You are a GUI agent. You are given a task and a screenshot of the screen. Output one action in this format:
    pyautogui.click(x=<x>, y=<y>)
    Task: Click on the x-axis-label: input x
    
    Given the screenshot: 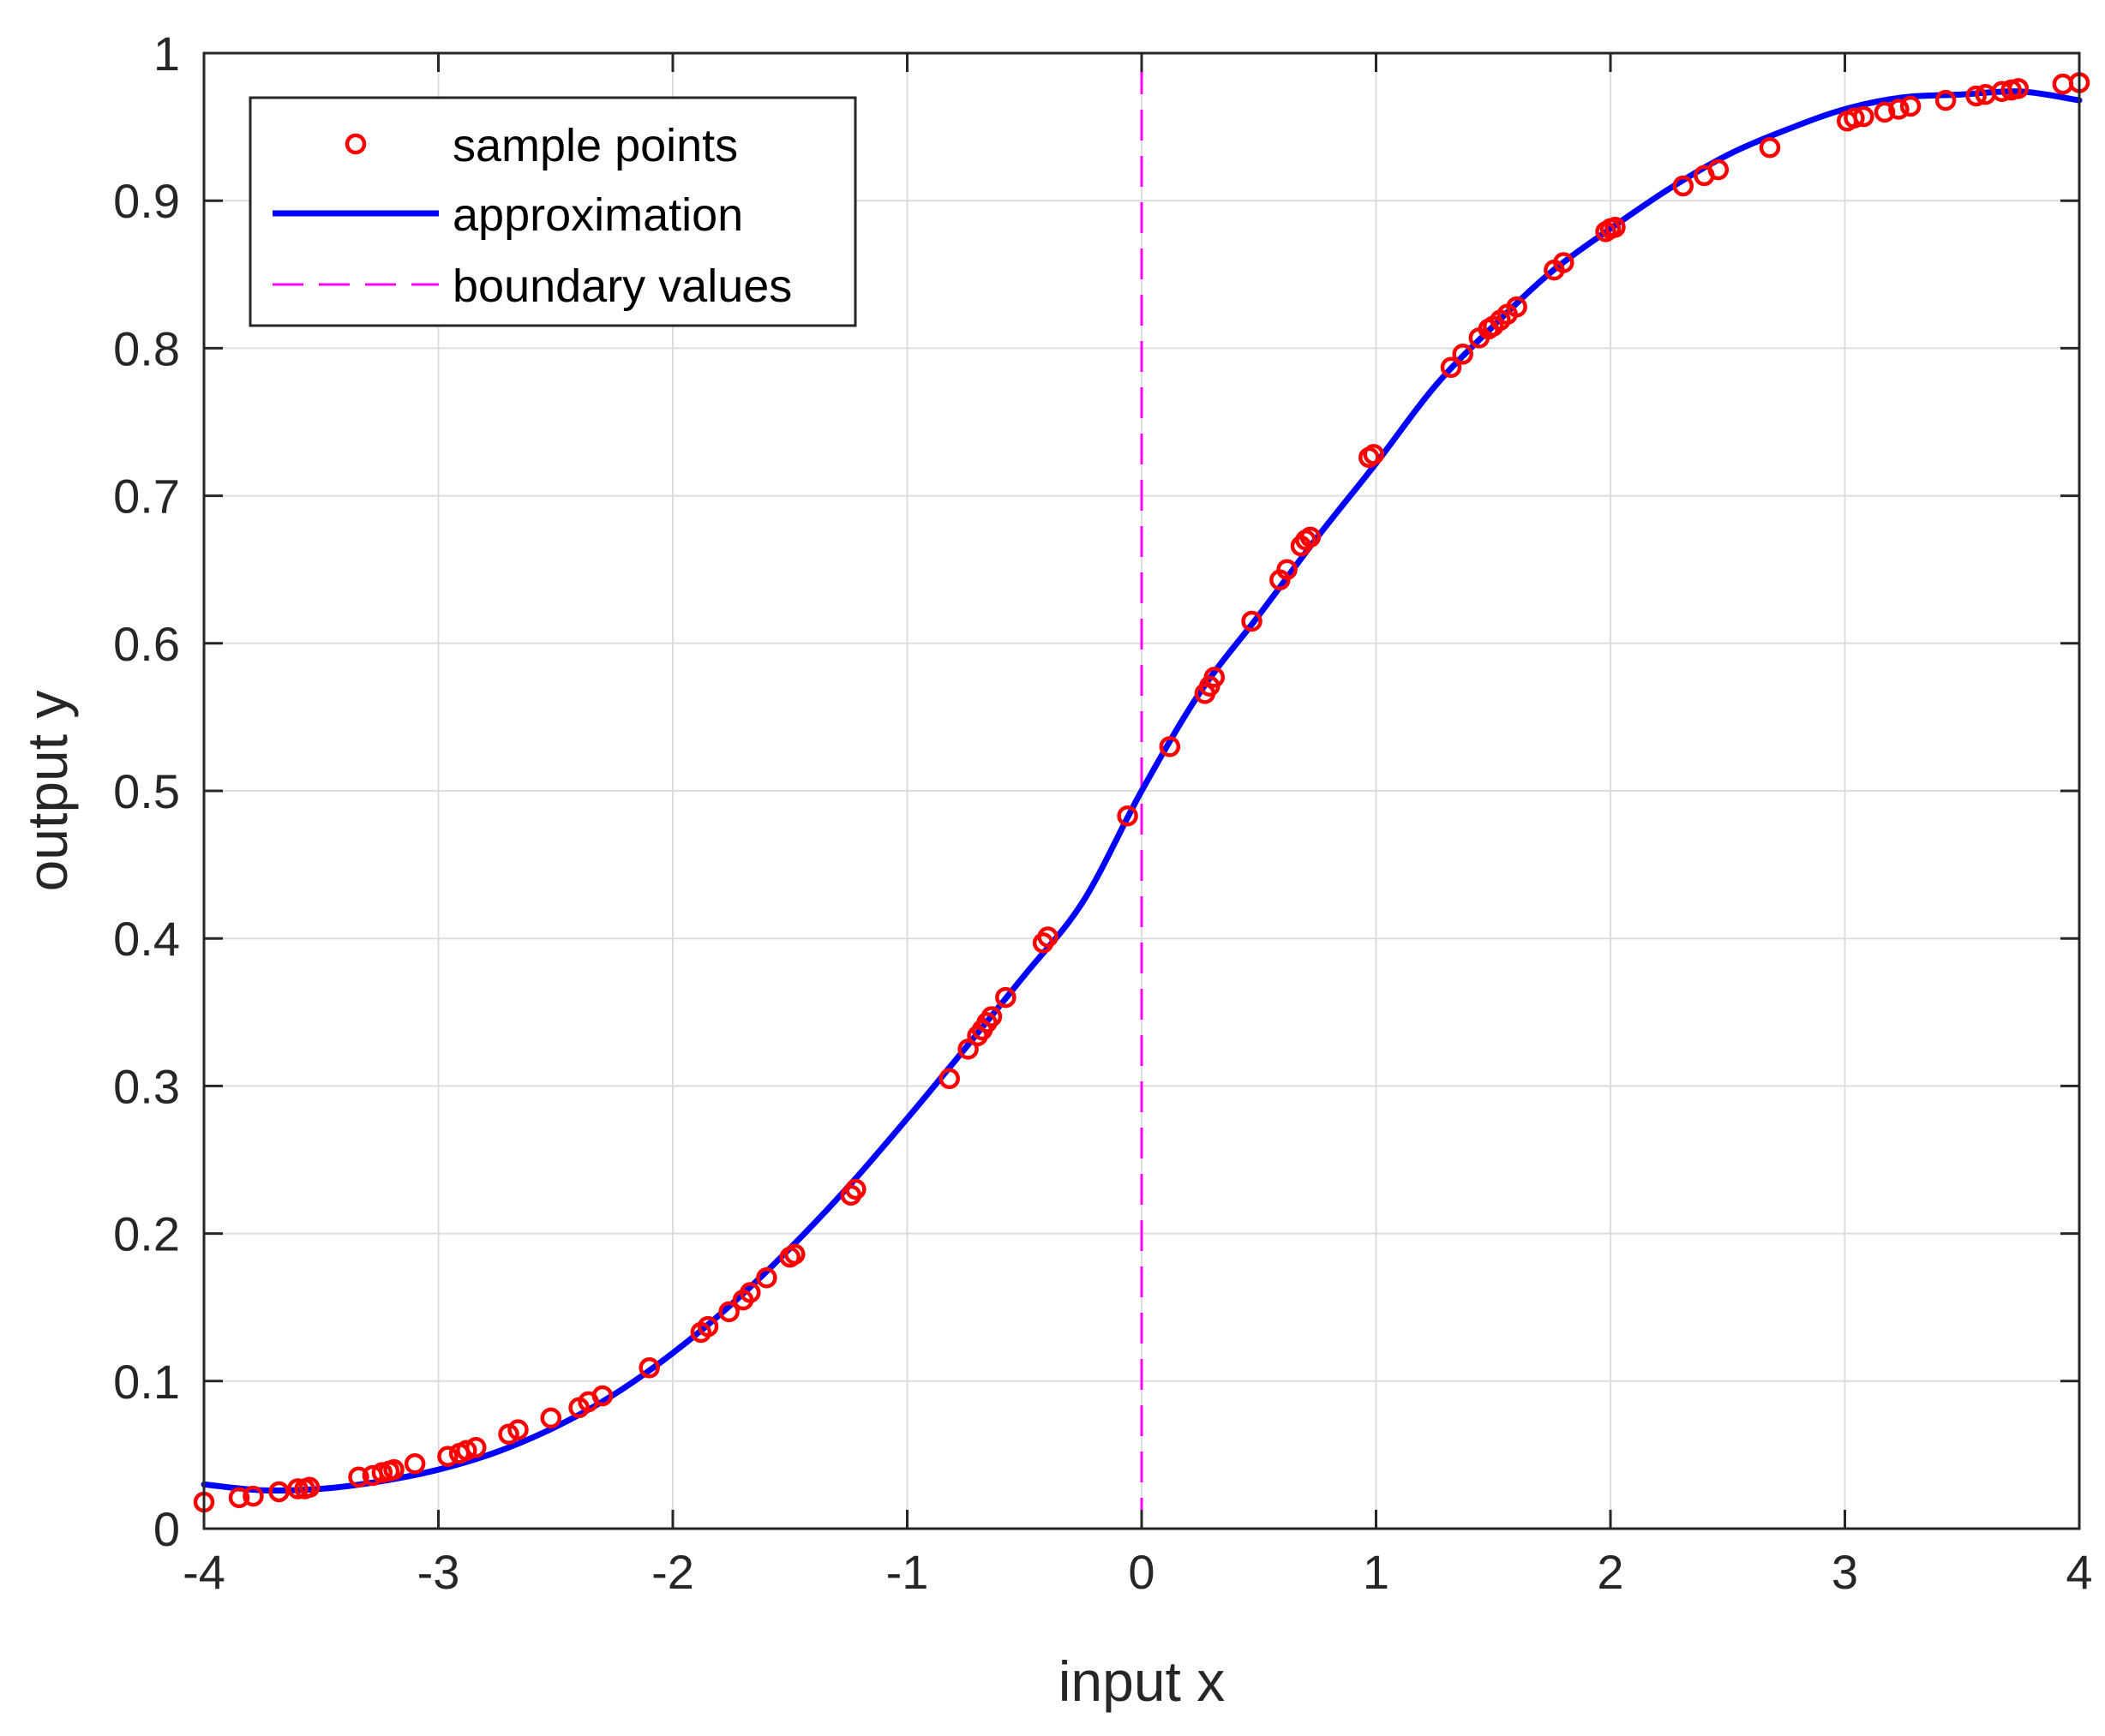 What is the action you would take?
    pyautogui.click(x=1141, y=1681)
    